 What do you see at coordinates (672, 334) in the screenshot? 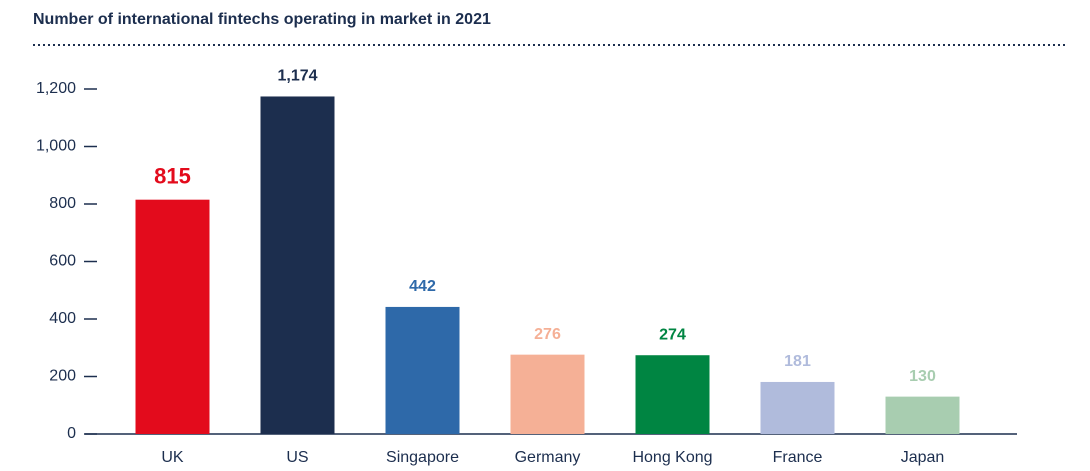
I see `data-label: 274` at bounding box center [672, 334].